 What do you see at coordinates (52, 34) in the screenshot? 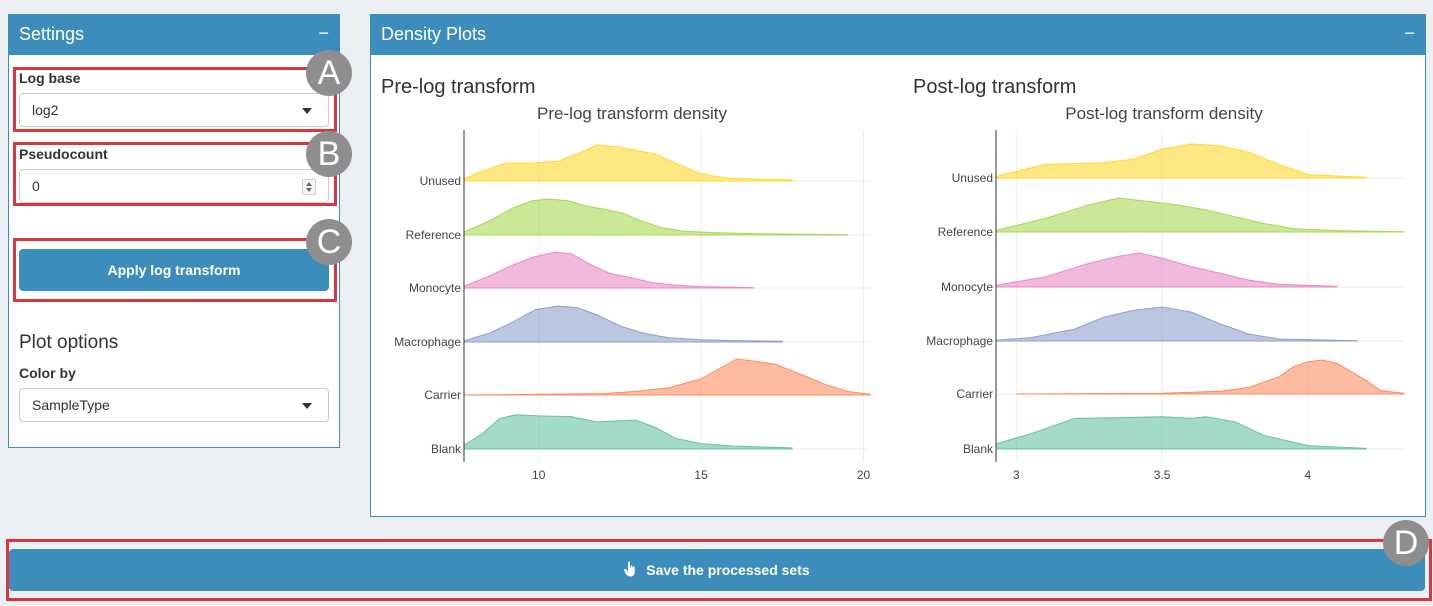
I see `settings-title: Settings` at bounding box center [52, 34].